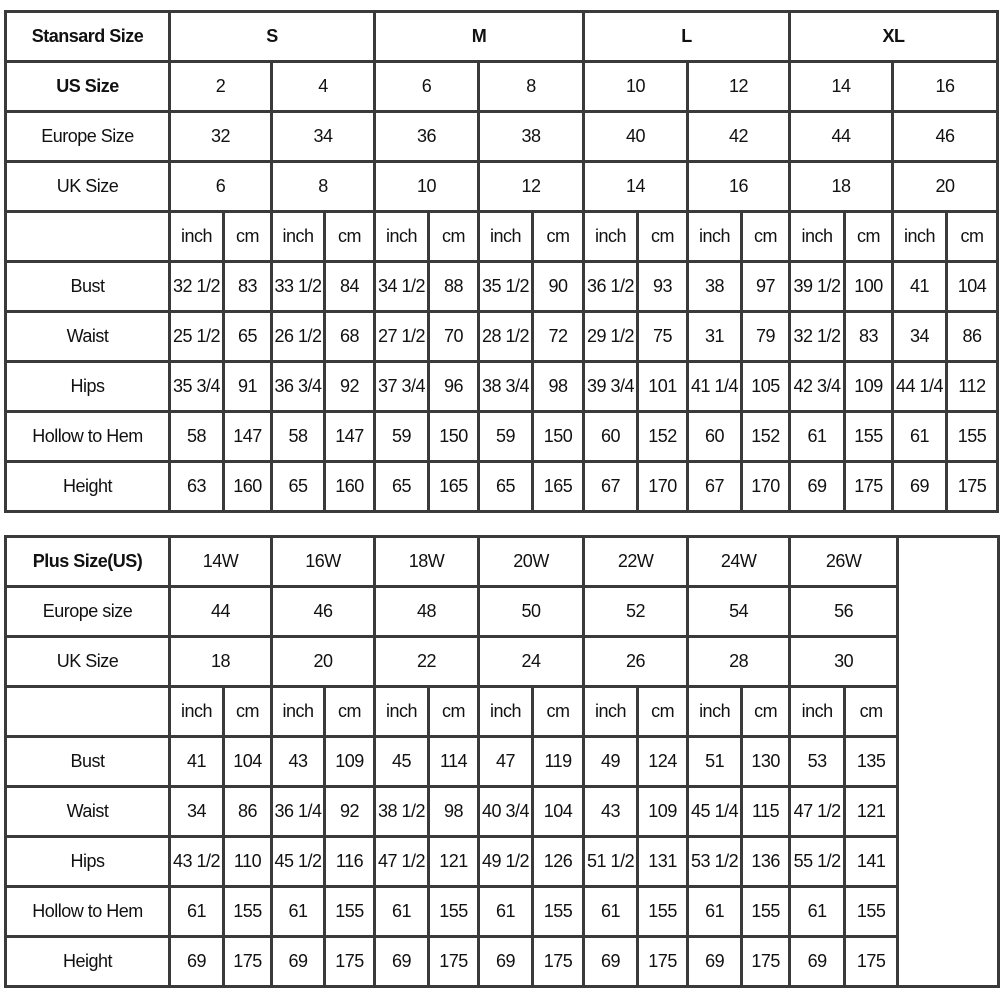 The image size is (1000, 1000). I want to click on uk-size-cell: 12, so click(531, 186).